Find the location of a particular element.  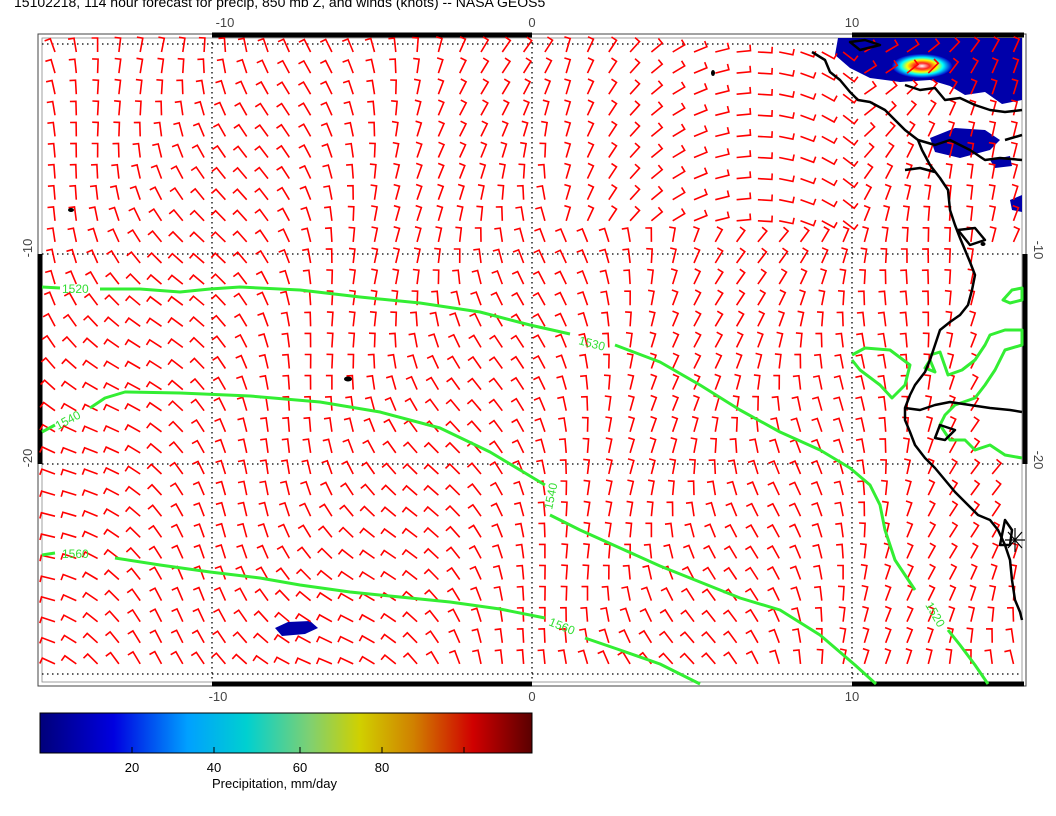

colorbar-ticks is located at coordinates (298, 750).